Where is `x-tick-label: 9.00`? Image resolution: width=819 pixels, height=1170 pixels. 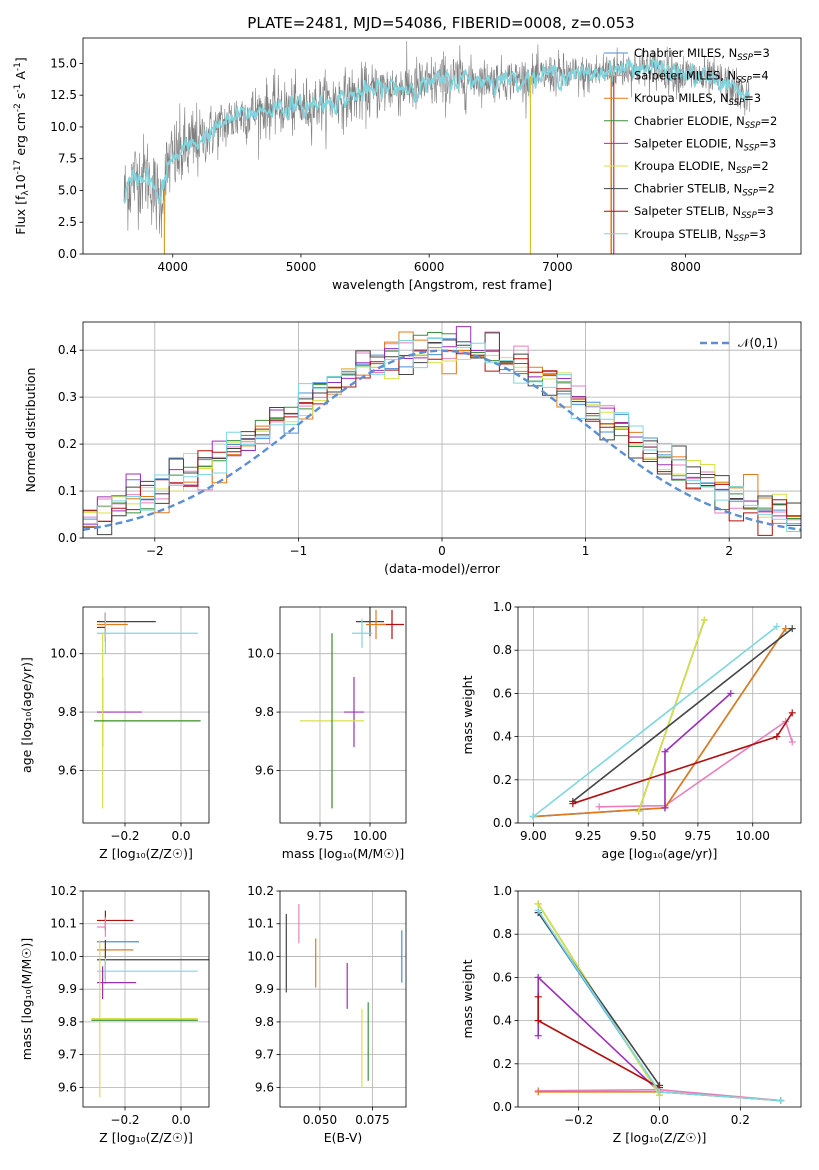
x-tick-label: 9.00 is located at coordinates (533, 836).